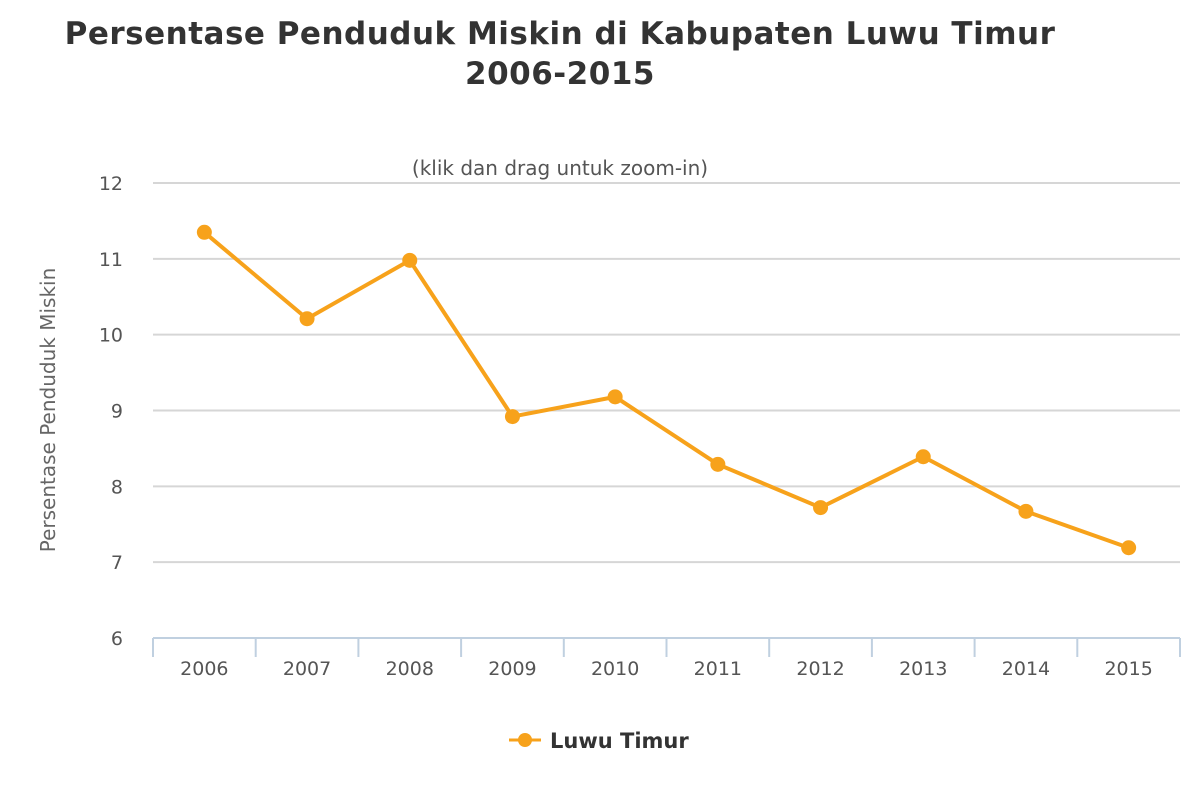  Describe the element at coordinates (619, 741) in the screenshot. I see `legend-item-luwu-timur: Luwu Timur` at that location.